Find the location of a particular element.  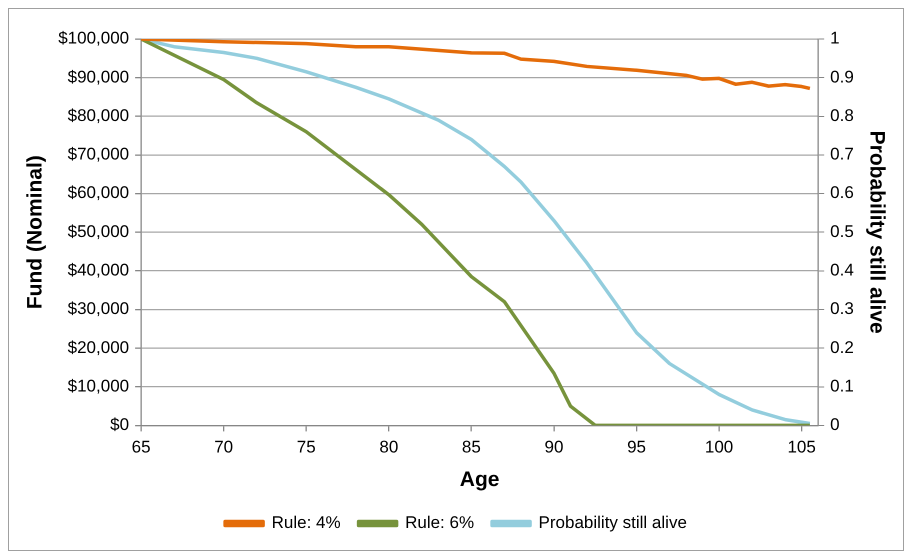

y2-tick-label: 0.4 is located at coordinates (842, 270).